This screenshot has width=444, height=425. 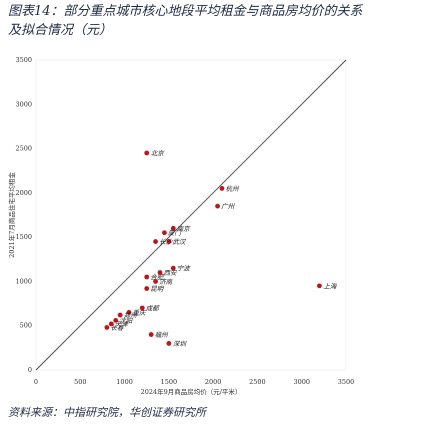 I want to click on y-tick-label: 1500, so click(x=23, y=237).